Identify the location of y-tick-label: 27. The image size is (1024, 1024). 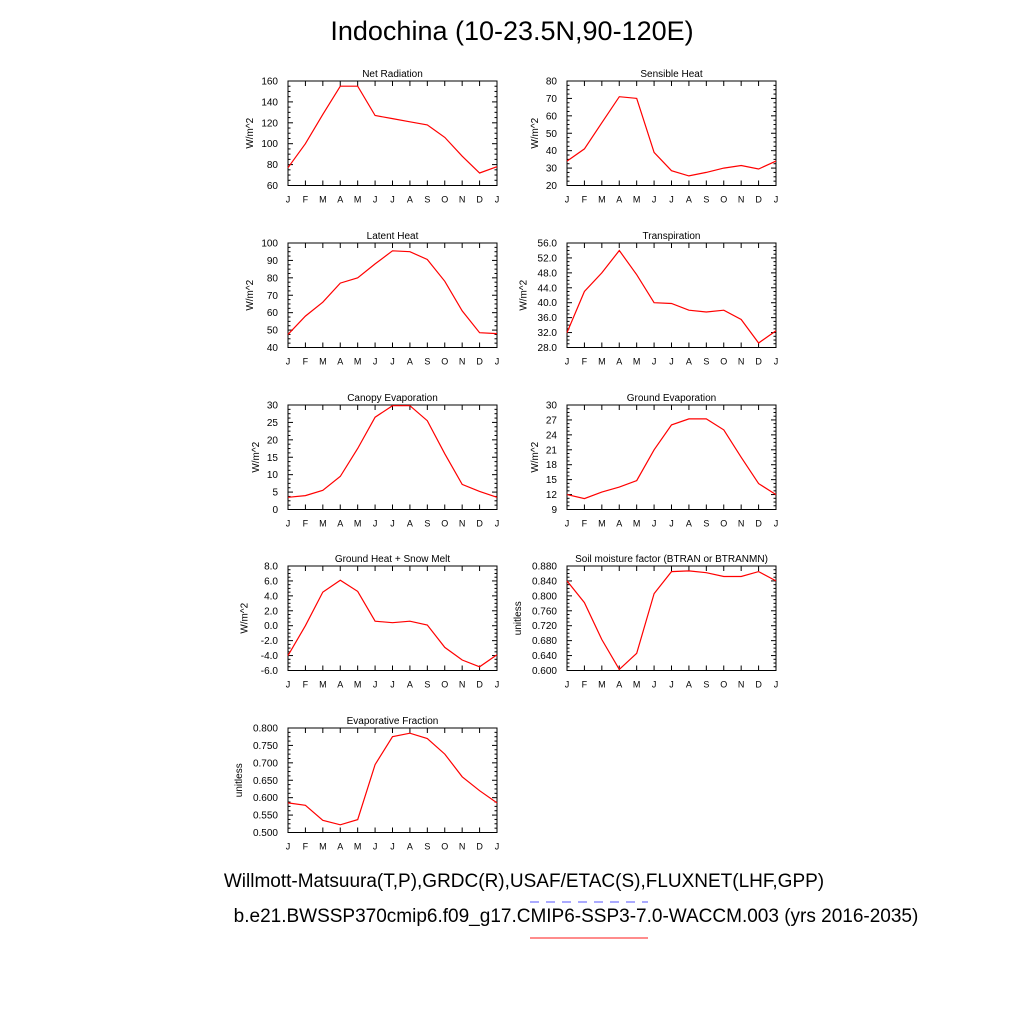
(552, 420).